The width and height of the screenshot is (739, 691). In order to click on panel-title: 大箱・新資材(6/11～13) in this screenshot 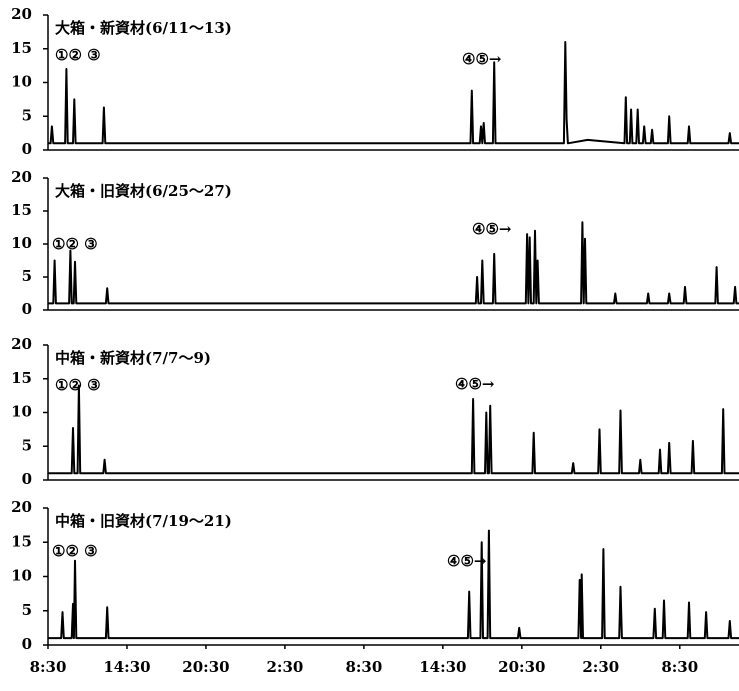, I will do `click(143, 28)`.